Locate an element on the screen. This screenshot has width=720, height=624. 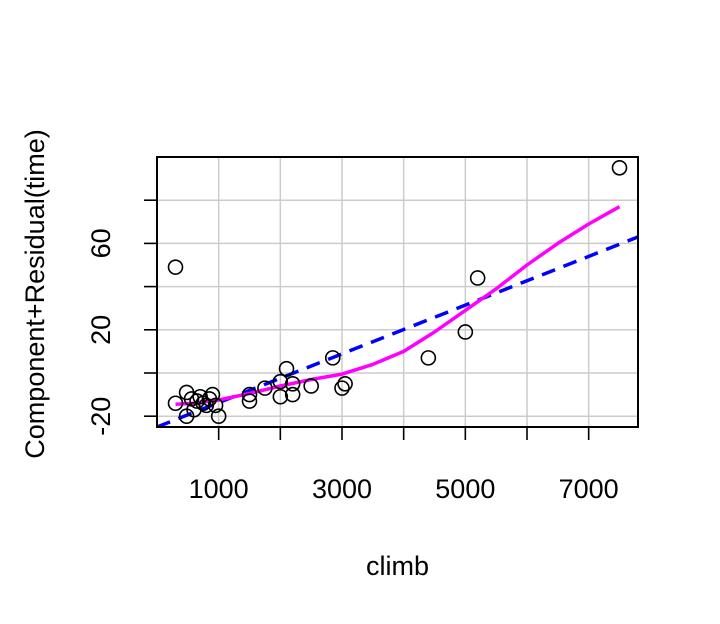
x-tick-label: 7000 is located at coordinates (589, 489).